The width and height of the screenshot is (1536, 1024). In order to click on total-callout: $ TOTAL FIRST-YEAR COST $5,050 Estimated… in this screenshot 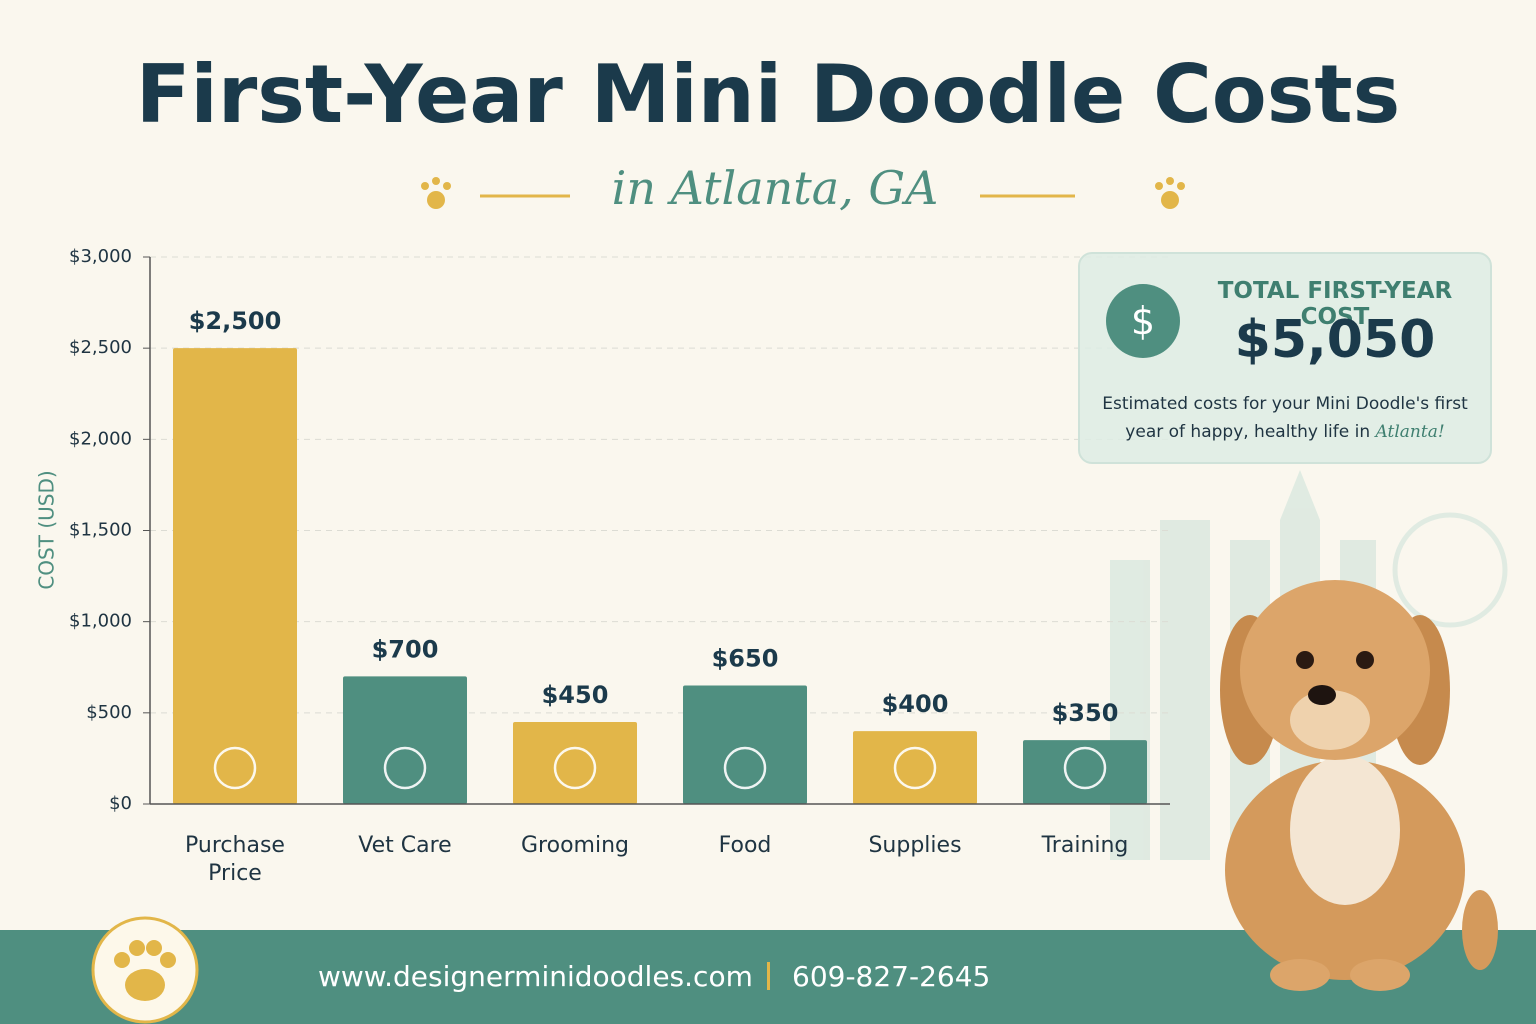, I will do `click(1285, 358)`.